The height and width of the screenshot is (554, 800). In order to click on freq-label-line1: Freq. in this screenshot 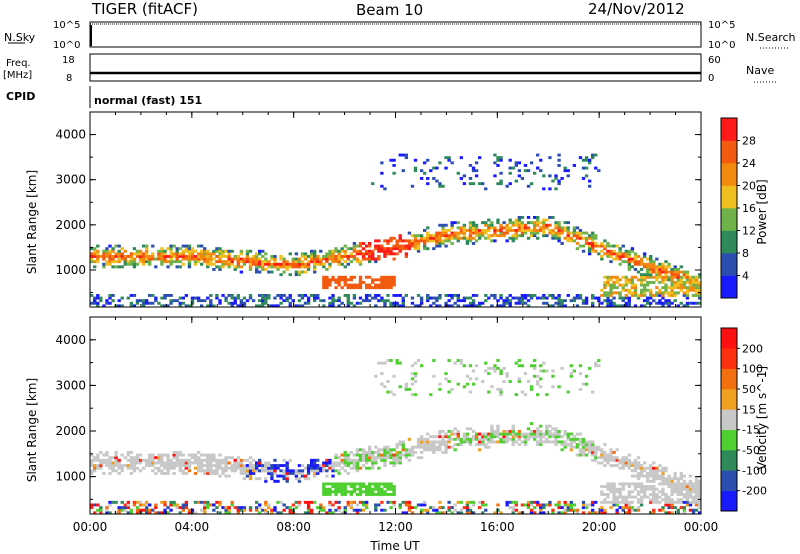, I will do `click(18, 63)`.